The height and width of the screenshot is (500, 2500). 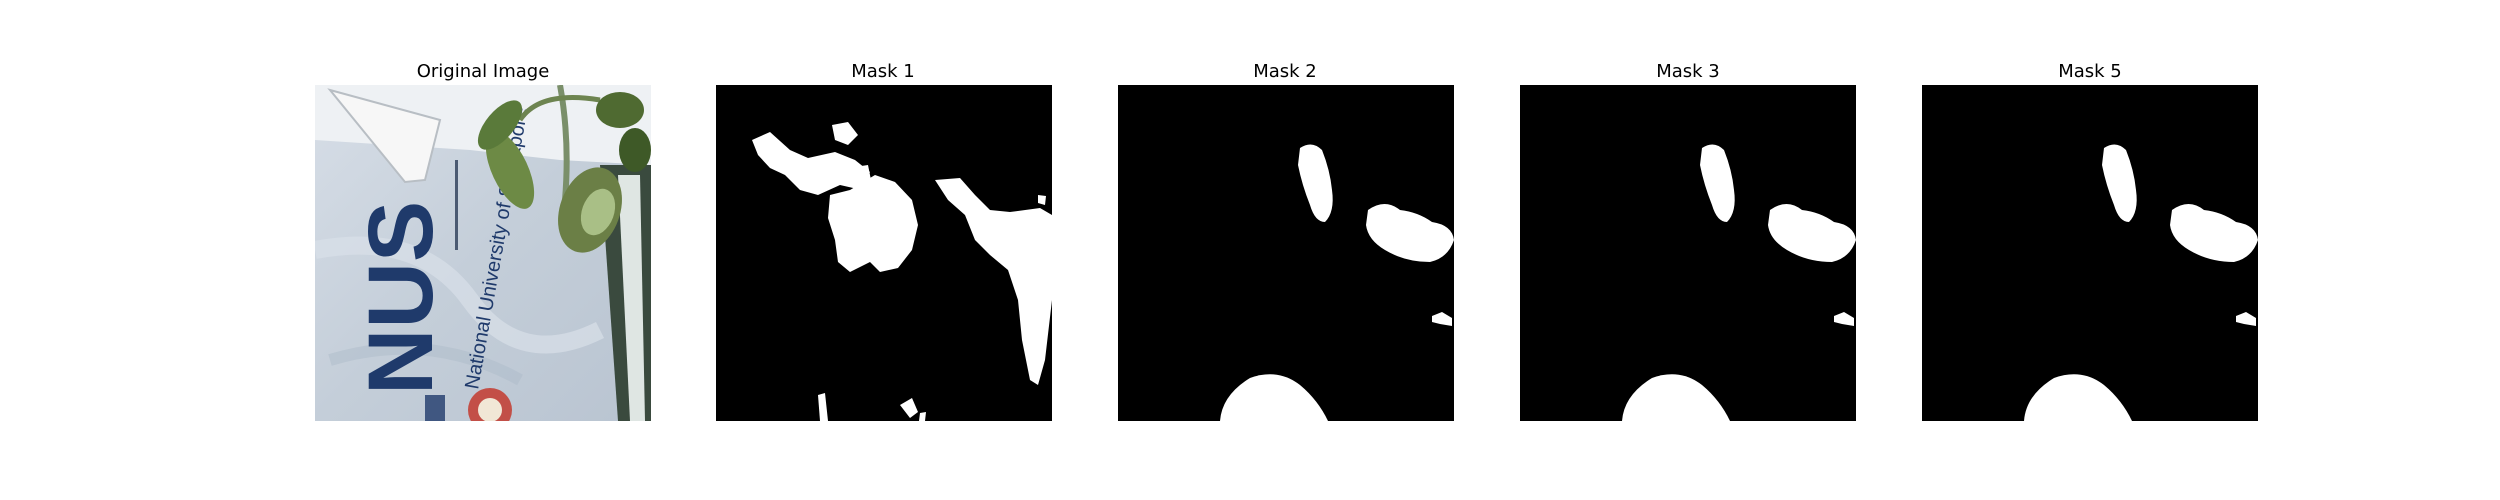 I want to click on panel-title-mask-3: Mask 3, so click(x=1688, y=71).